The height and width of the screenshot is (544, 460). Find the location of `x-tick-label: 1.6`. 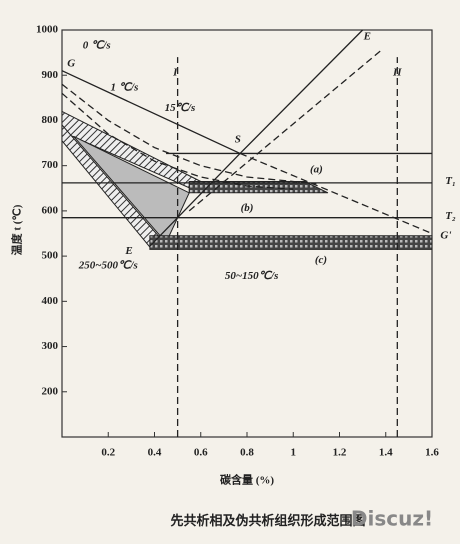

x-tick-label: 1.6 is located at coordinates (432, 453).